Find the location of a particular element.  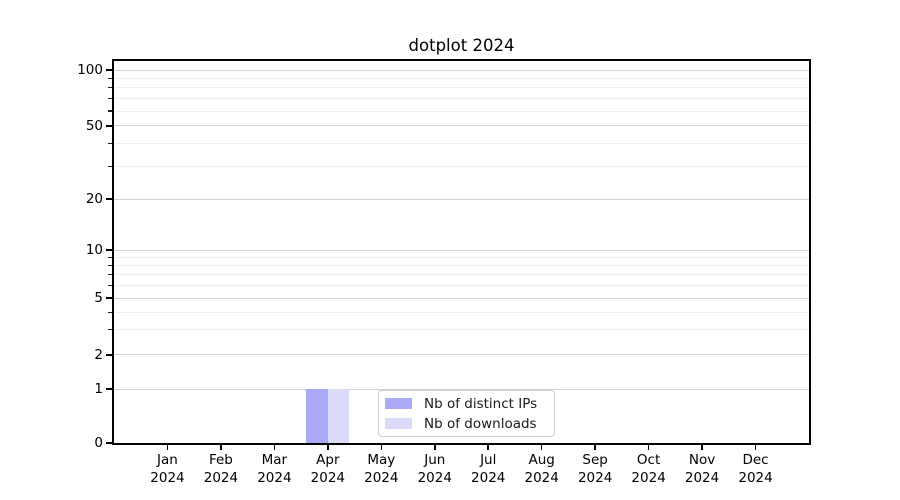

x-tick-label: Nov 2024 is located at coordinates (702, 469).